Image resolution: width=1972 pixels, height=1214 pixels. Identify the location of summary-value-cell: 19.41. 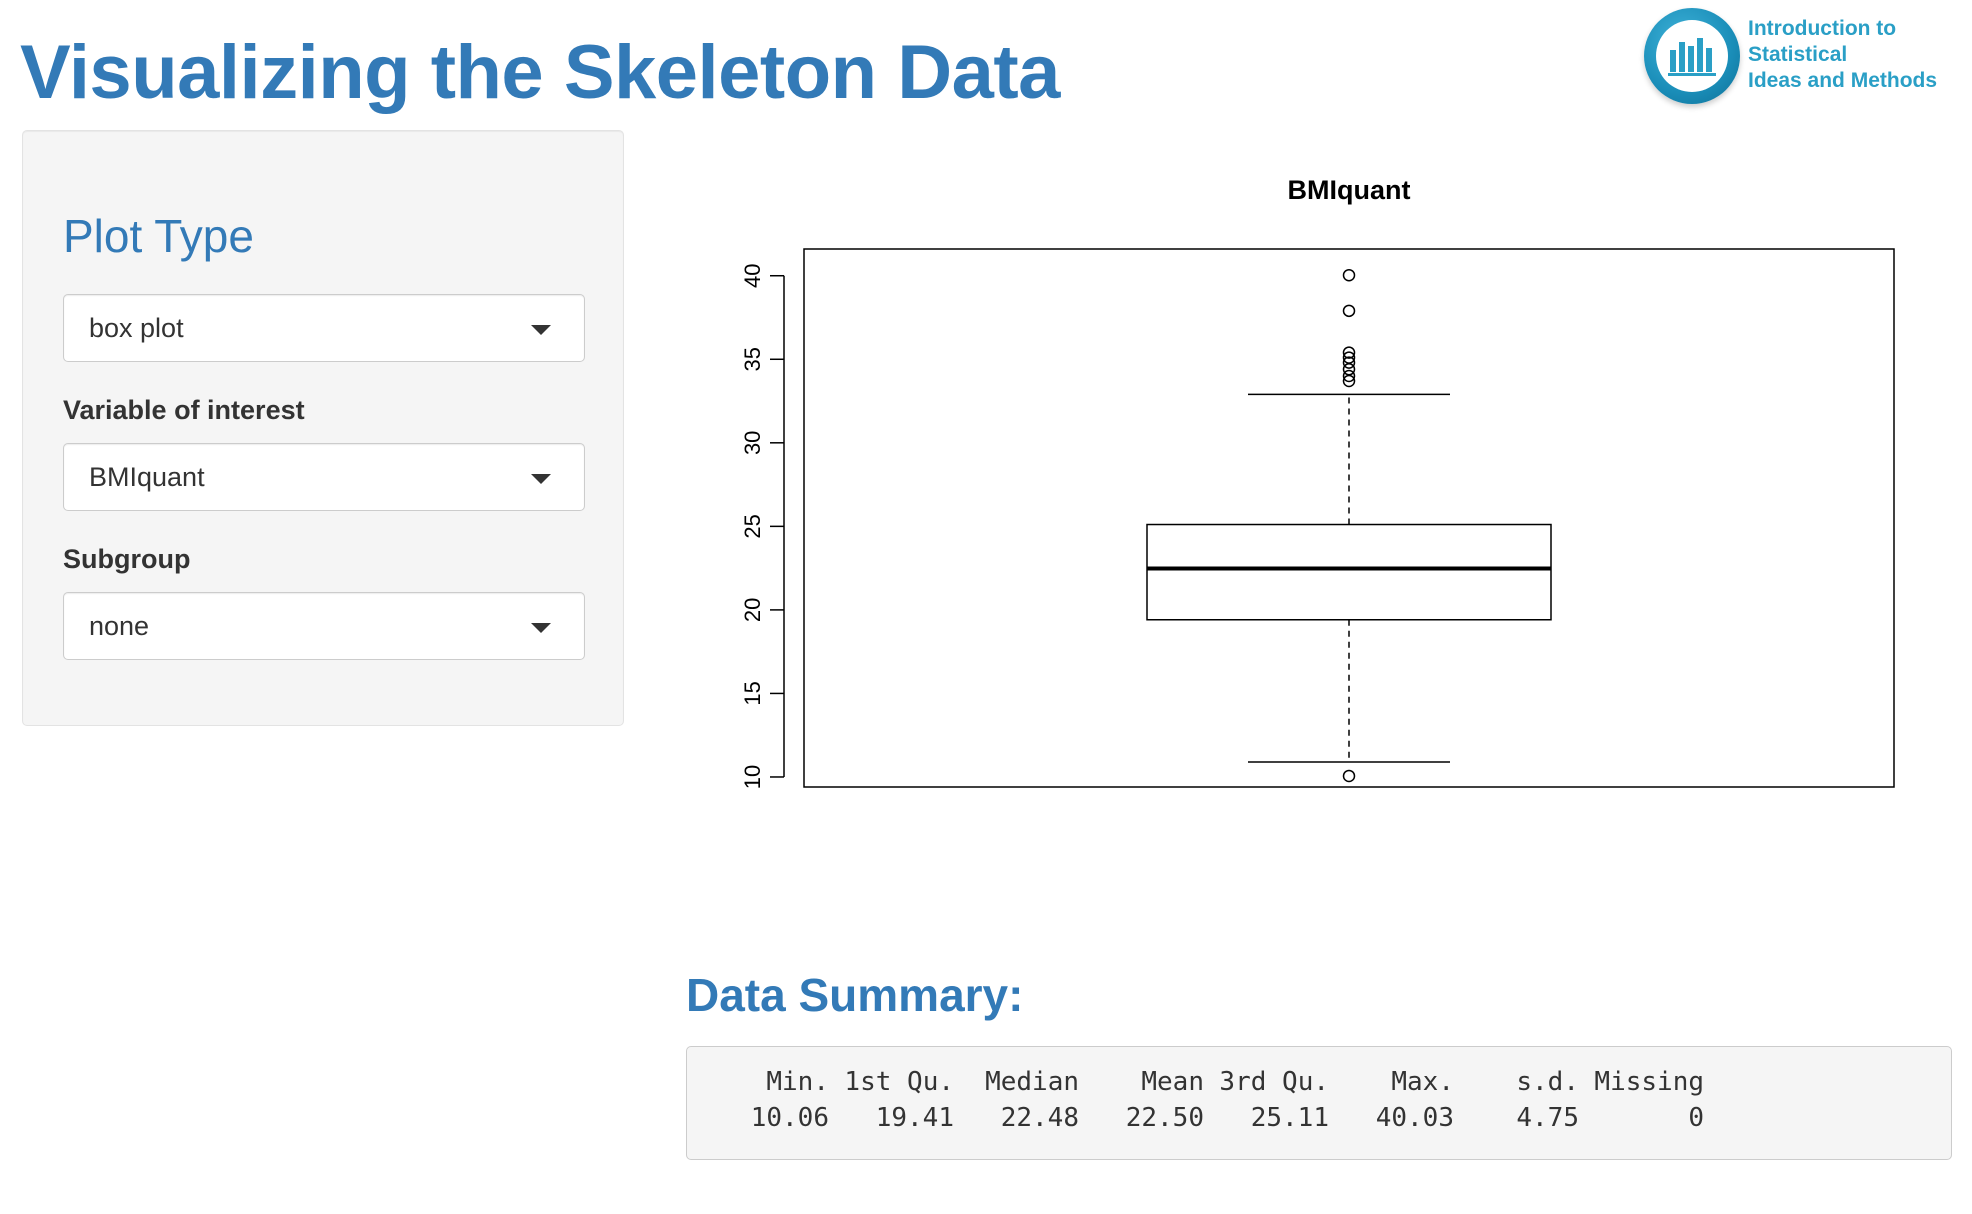
(914, 1118).